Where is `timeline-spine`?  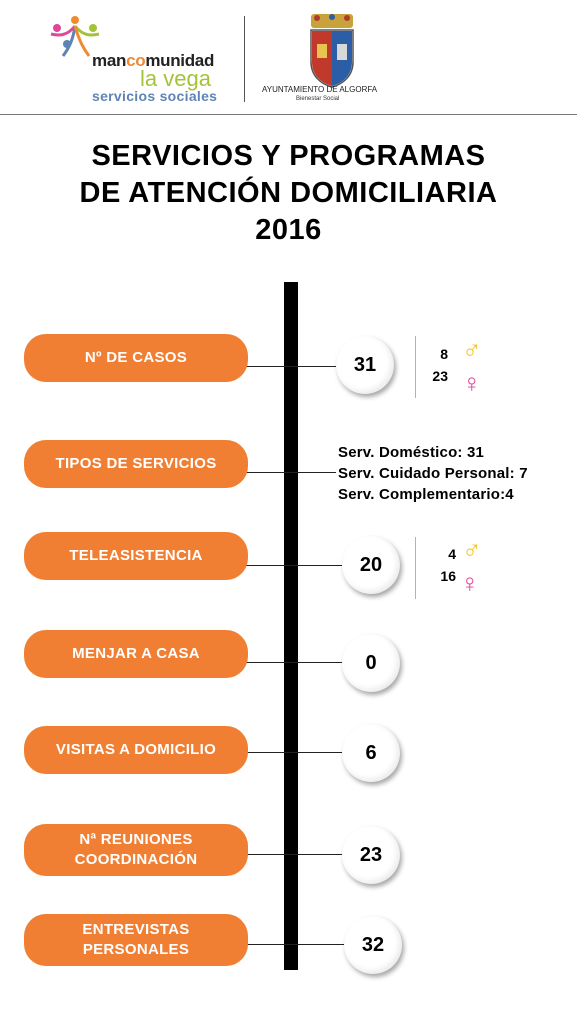 timeline-spine is located at coordinates (291, 626).